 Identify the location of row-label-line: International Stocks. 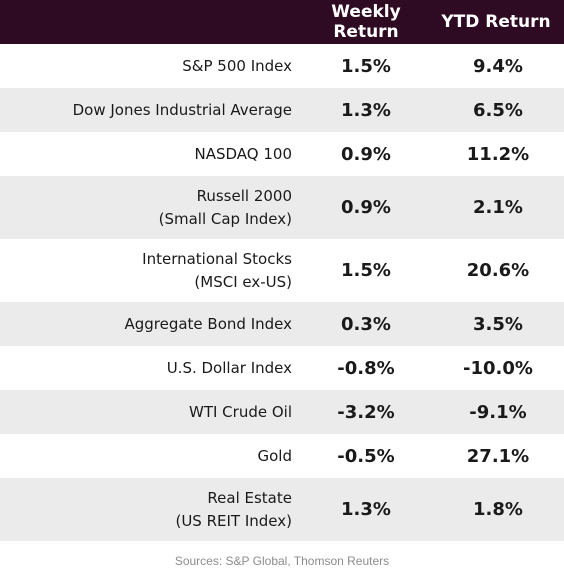
(217, 258).